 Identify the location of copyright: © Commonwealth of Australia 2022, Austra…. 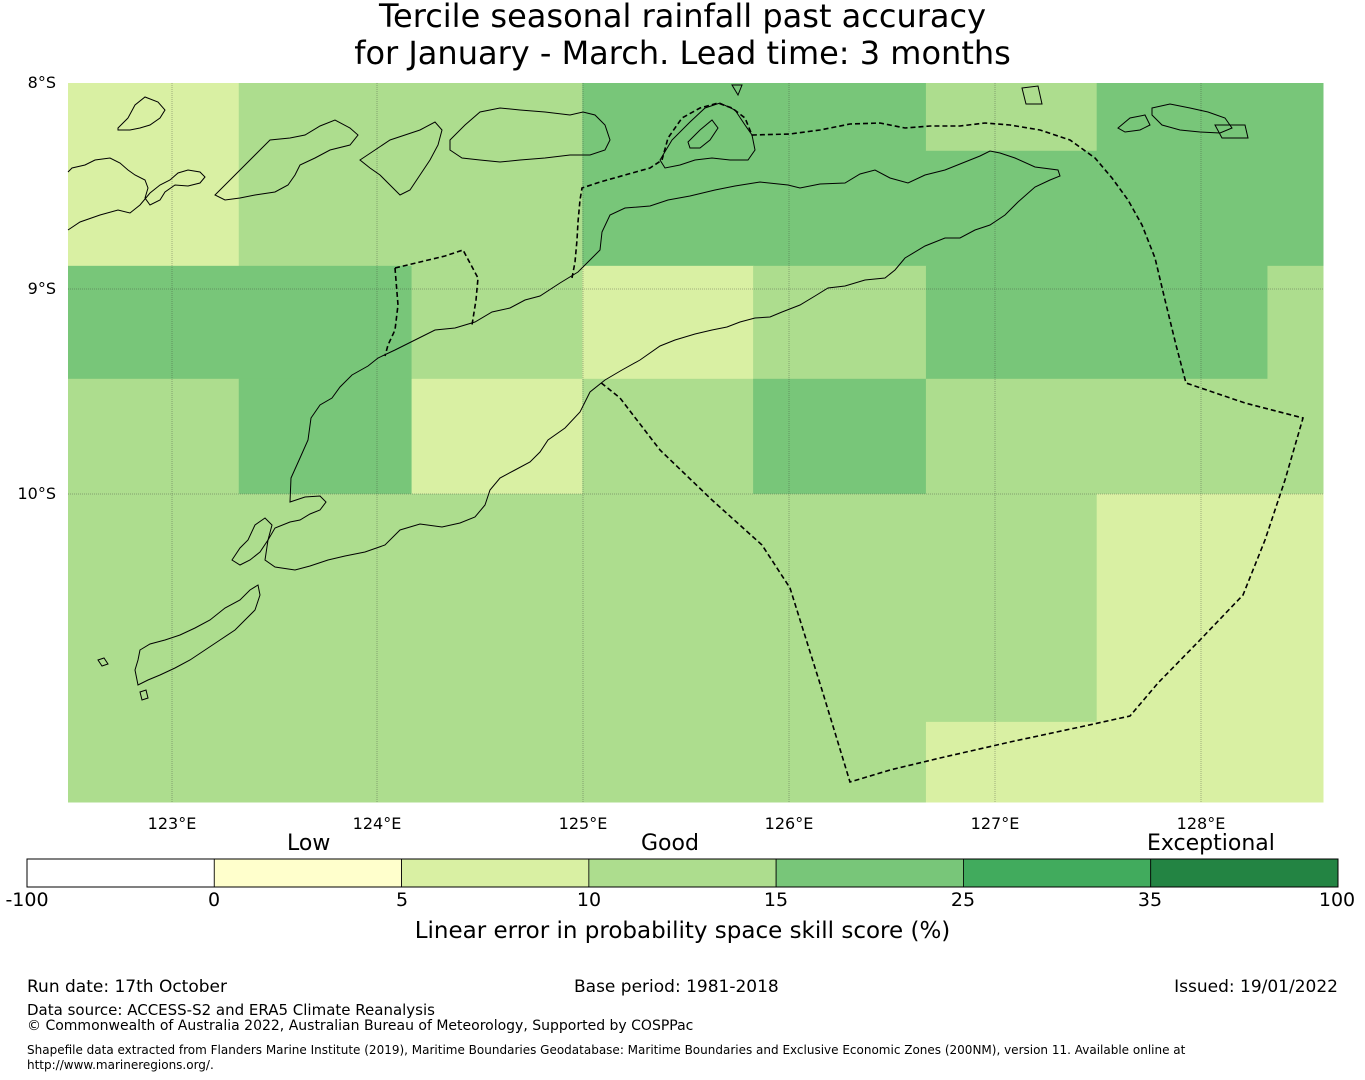
(360, 1026).